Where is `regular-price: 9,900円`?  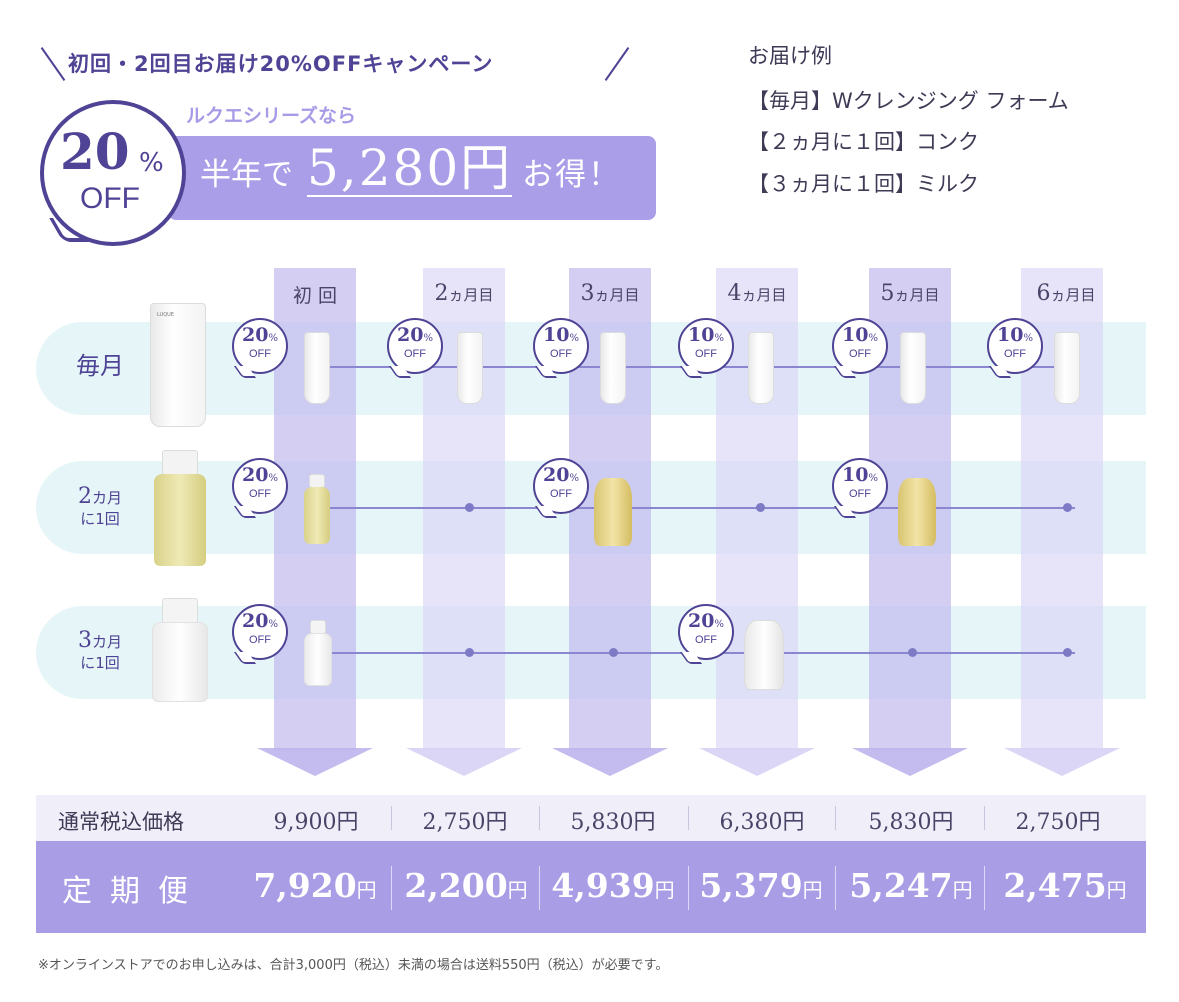 regular-price: 9,900円 is located at coordinates (316, 822).